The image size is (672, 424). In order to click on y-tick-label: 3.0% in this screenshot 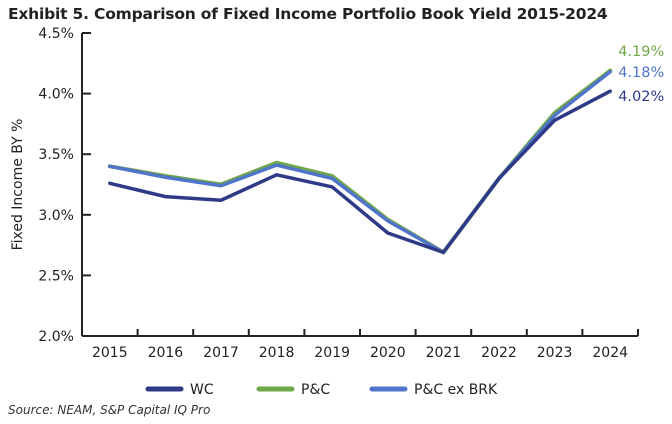, I will do `click(56, 216)`.